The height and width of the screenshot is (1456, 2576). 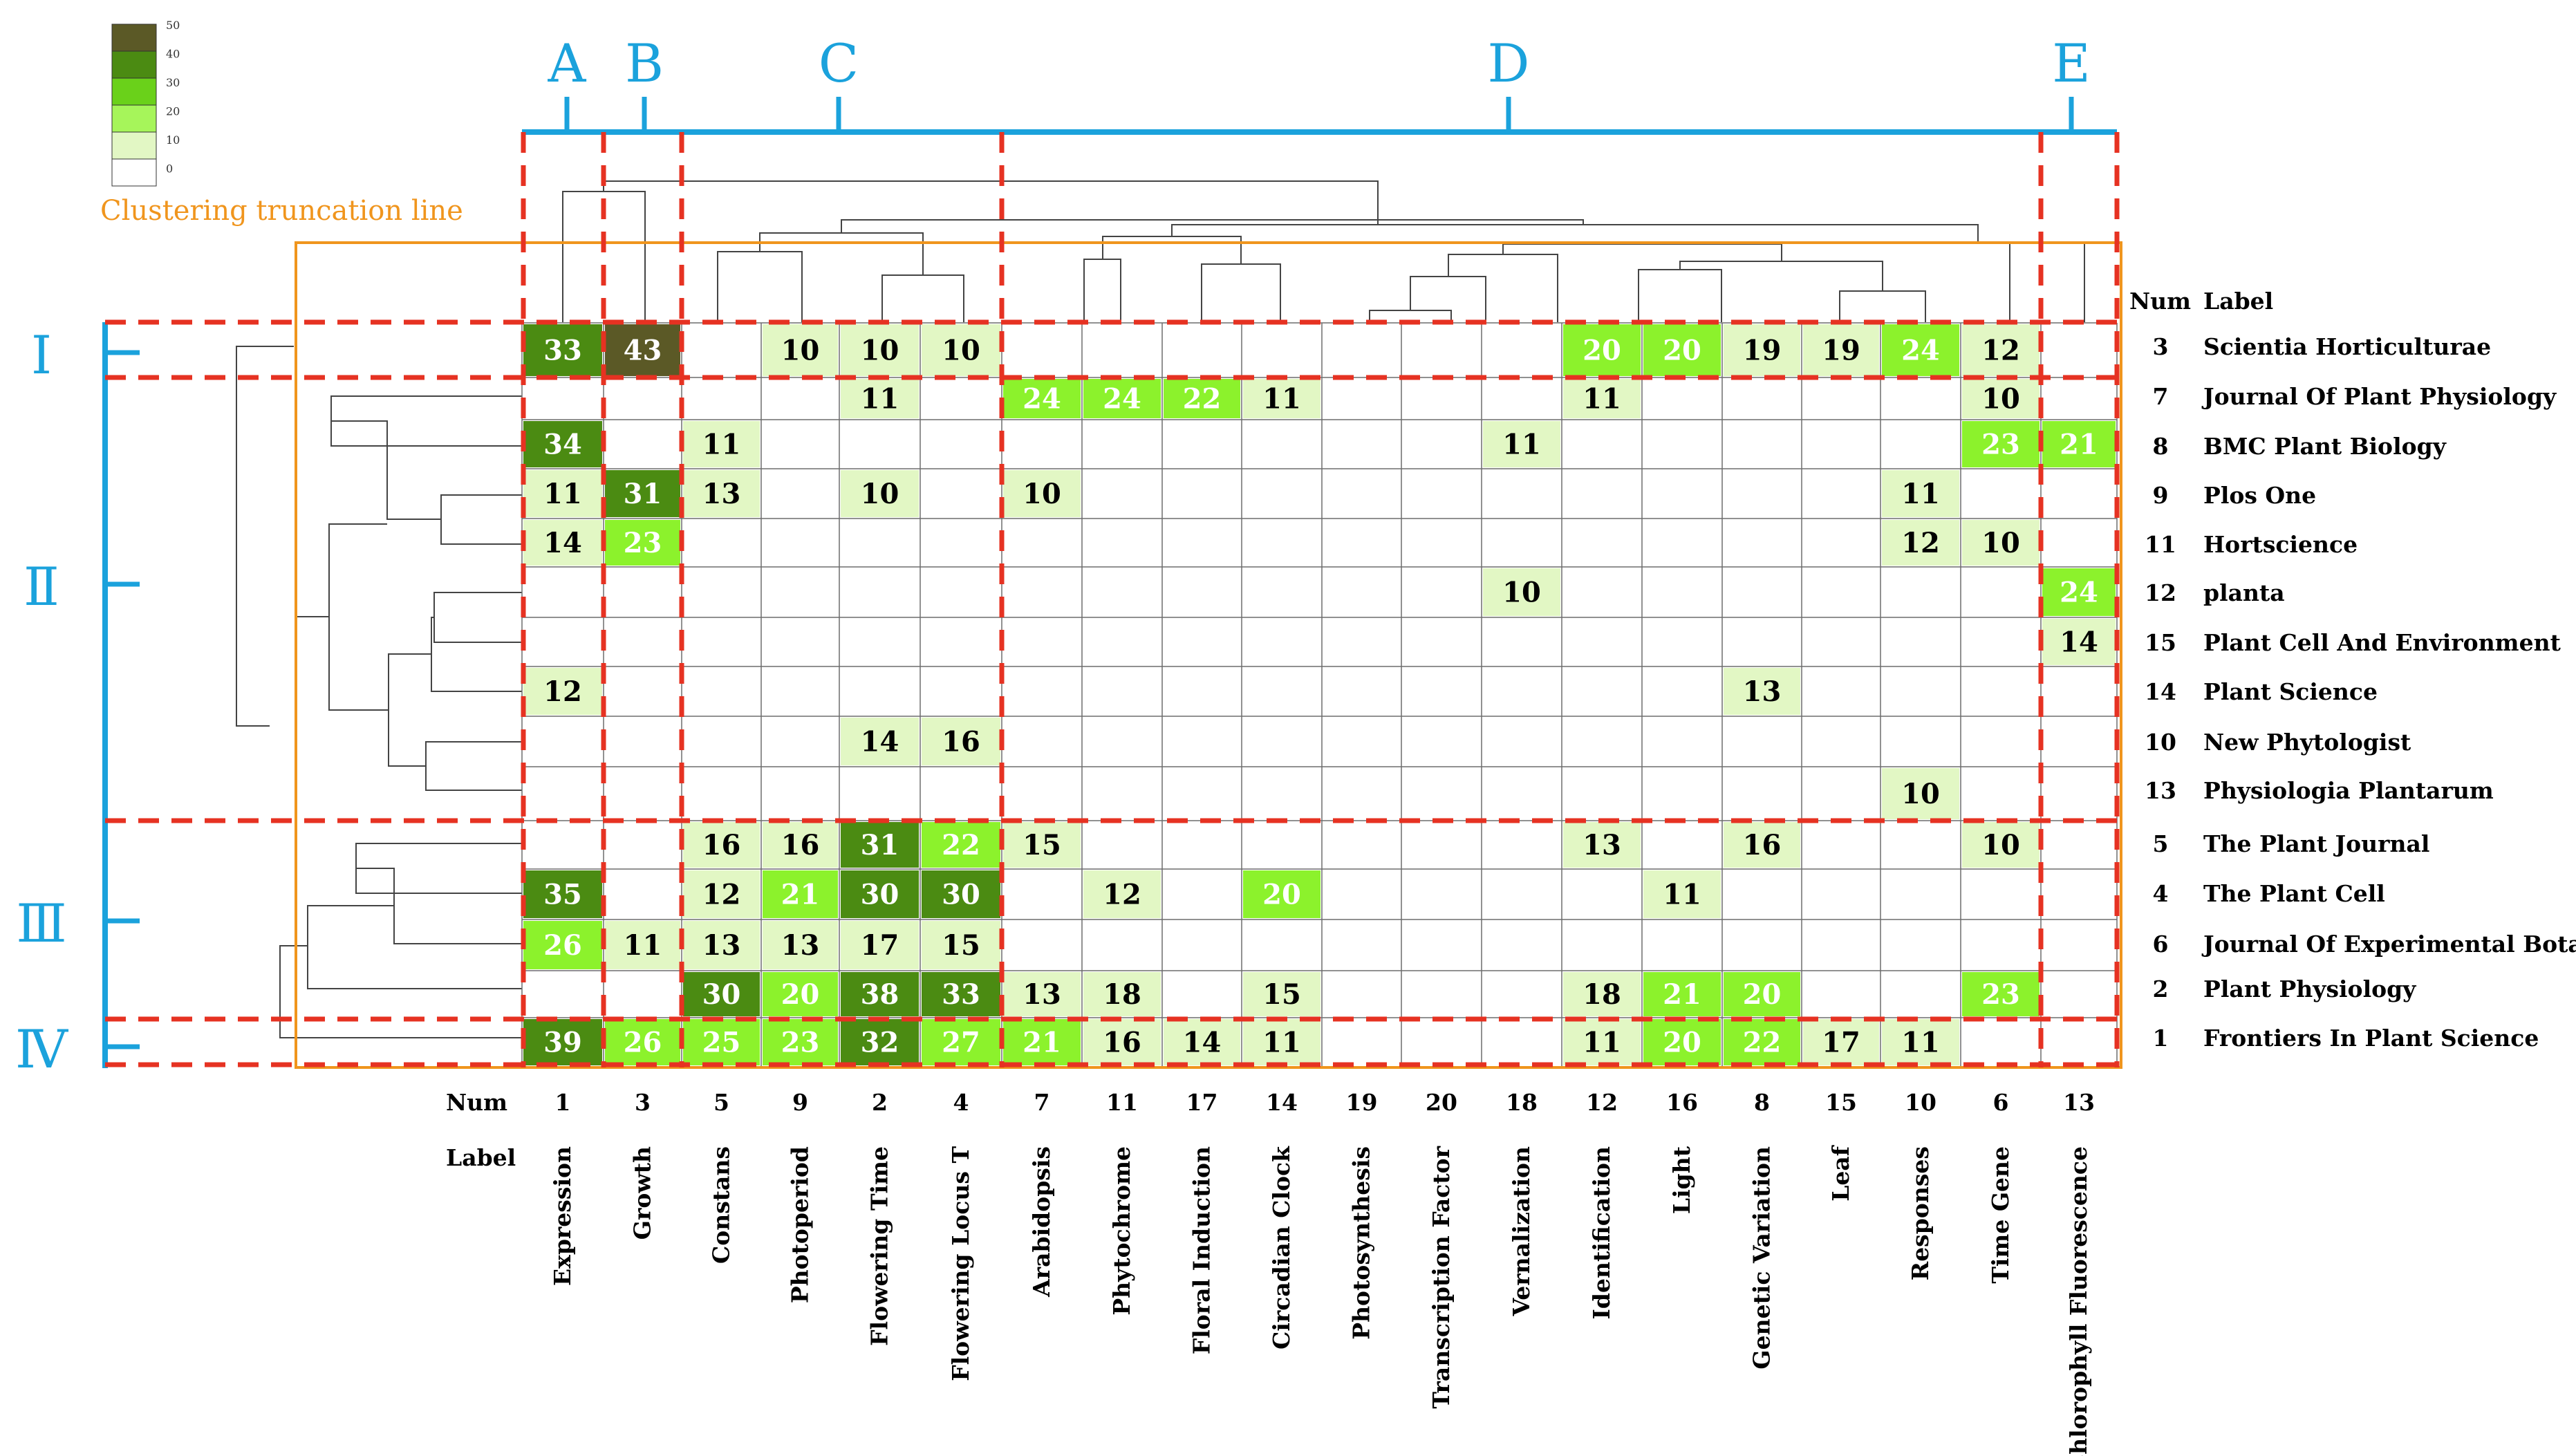 I want to click on cell-value: 12, so click(x=721, y=895).